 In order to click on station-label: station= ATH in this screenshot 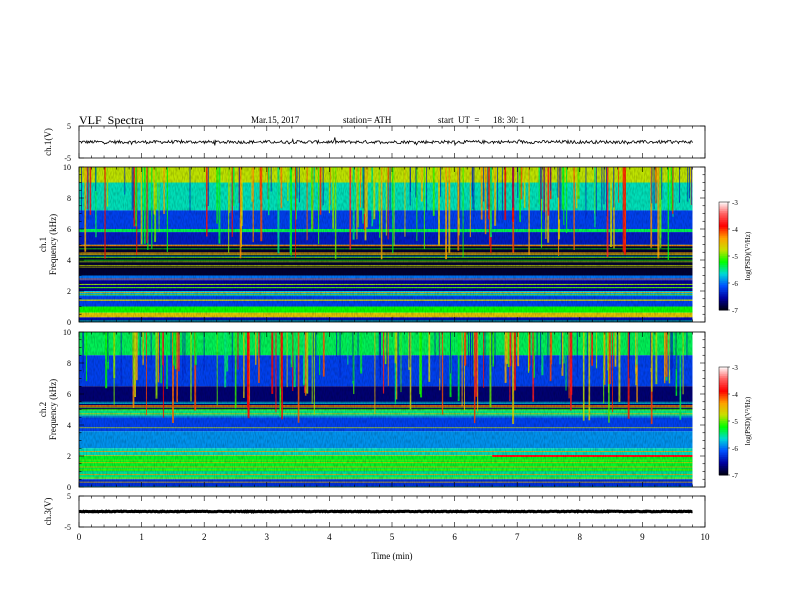, I will do `click(367, 120)`.